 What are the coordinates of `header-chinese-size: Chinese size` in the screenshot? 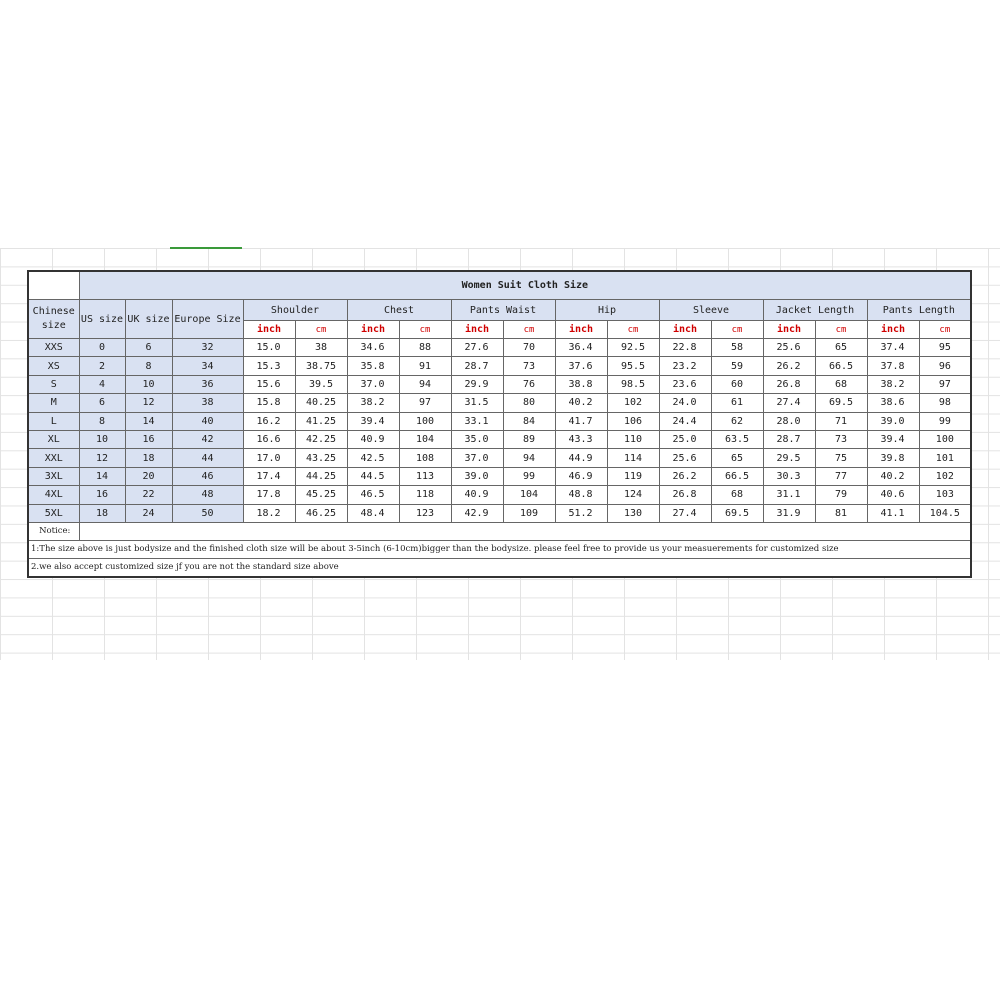 It's located at (53, 319).